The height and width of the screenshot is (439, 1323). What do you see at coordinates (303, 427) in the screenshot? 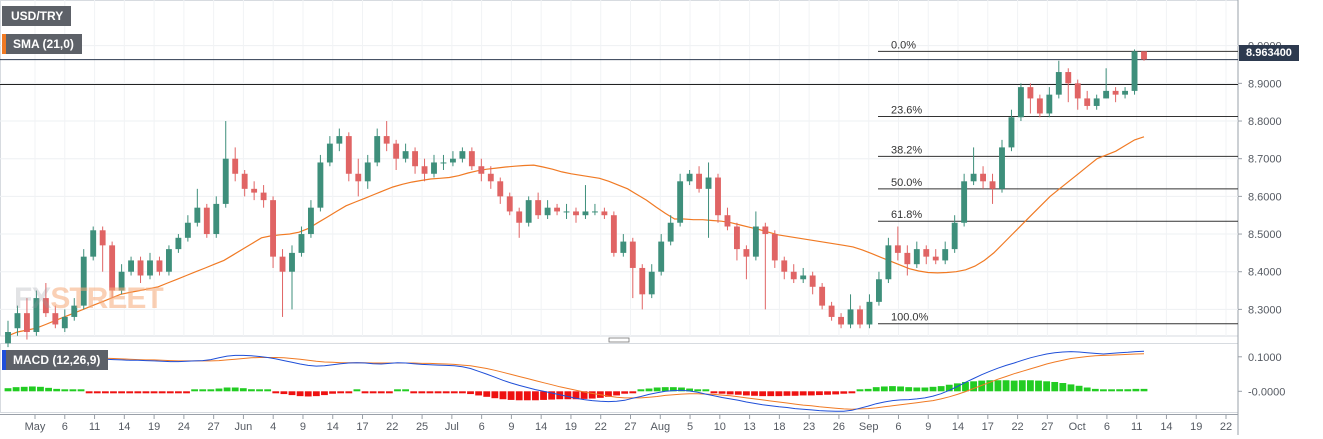
I see `x-tick-label: 9` at bounding box center [303, 427].